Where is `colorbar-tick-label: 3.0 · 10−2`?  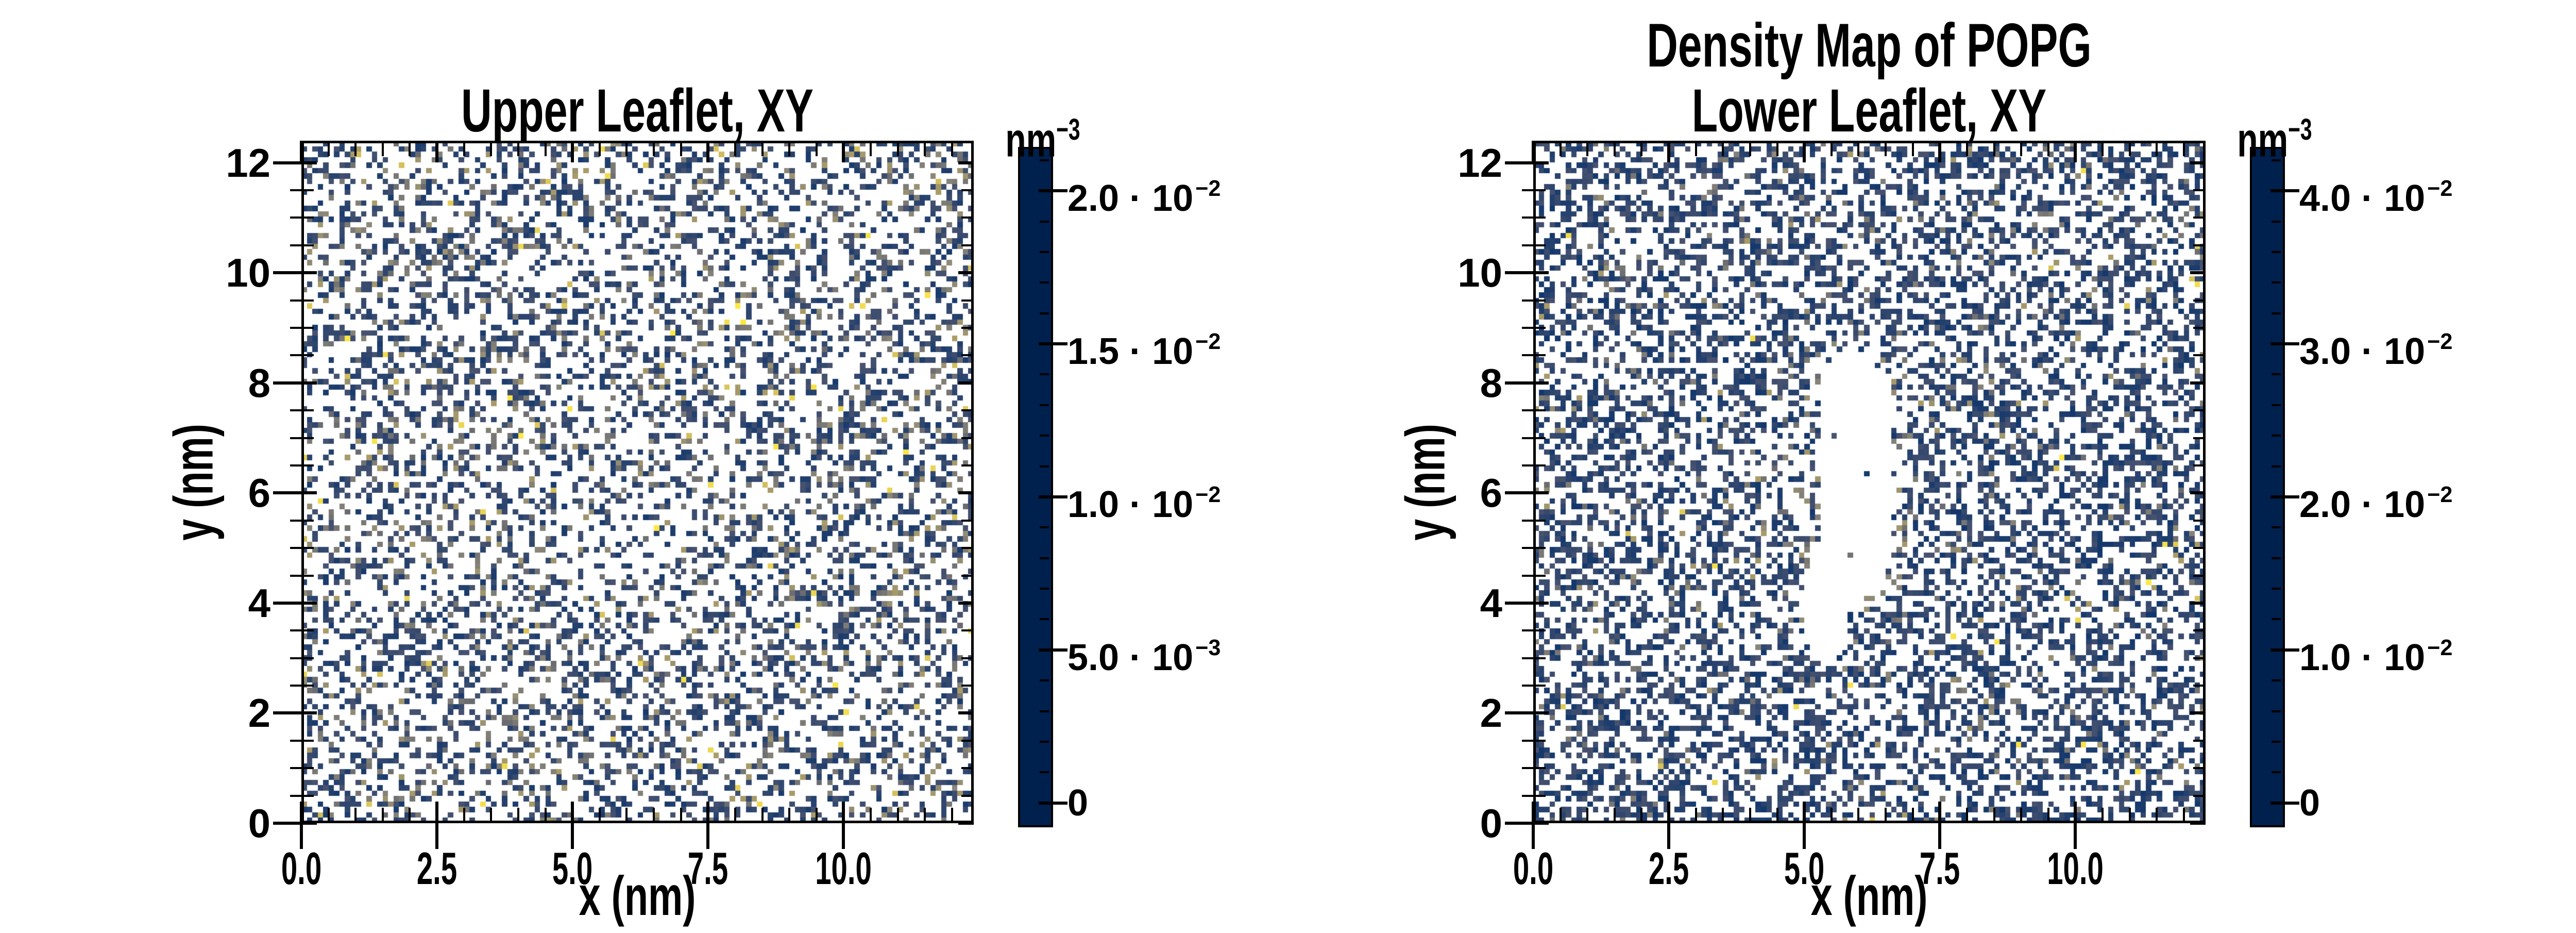 colorbar-tick-label: 3.0 · 10−2 is located at coordinates (2376, 351).